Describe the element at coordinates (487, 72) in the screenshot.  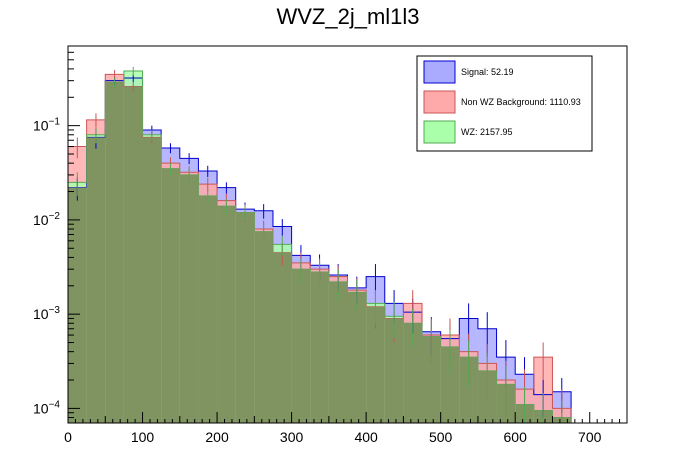
I see `legend-label-0: Signal: 52.19` at that location.